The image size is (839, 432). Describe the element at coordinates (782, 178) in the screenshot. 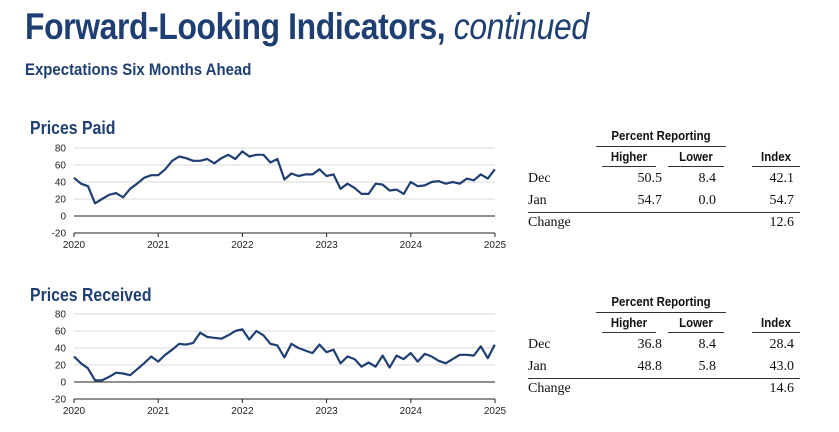

I see `table-cell-index: 42.1` at that location.